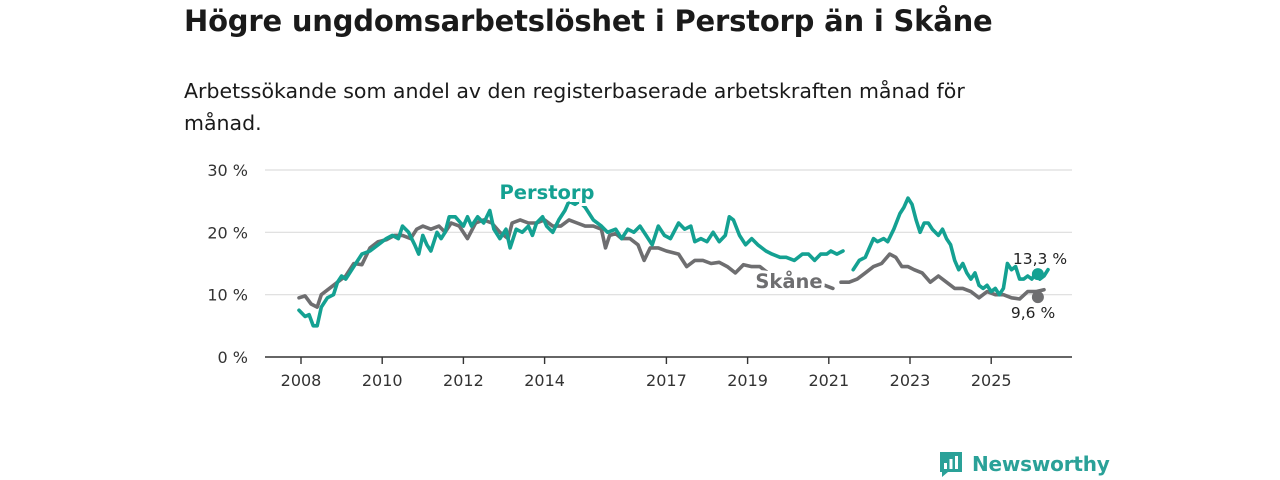 The height and width of the screenshot is (480, 1280). What do you see at coordinates (463, 380) in the screenshot?
I see `x-tick-label: 2012` at bounding box center [463, 380].